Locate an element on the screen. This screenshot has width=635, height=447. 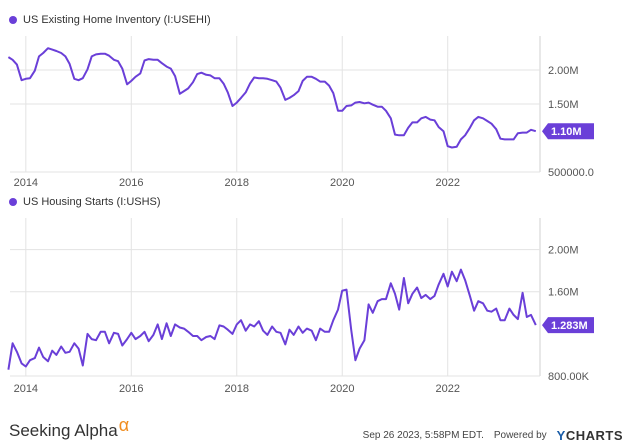
inventory-y-tick-label: 2.00M is located at coordinates (563, 71).